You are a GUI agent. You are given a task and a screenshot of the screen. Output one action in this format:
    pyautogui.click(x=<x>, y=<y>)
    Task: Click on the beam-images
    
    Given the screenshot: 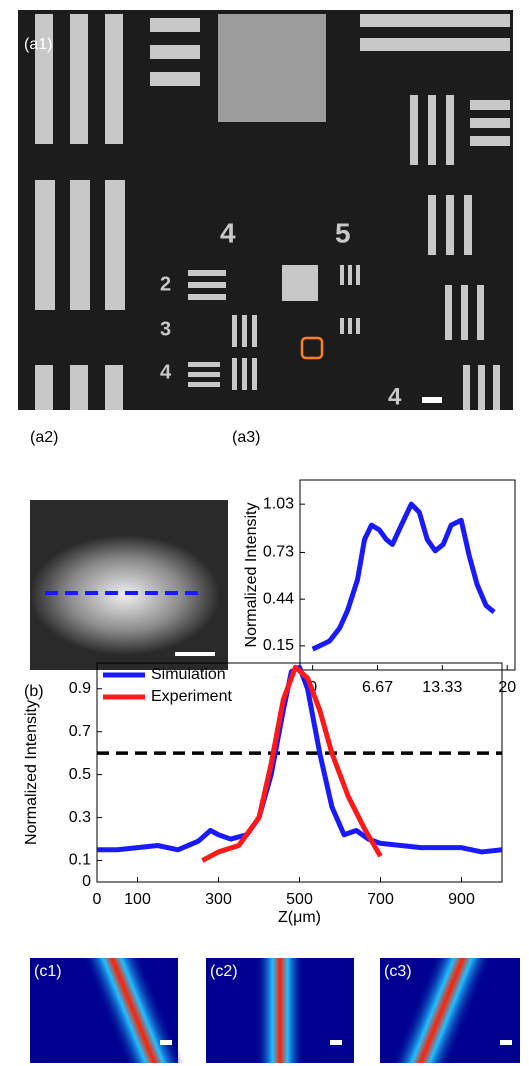 What is the action you would take?
    pyautogui.click(x=275, y=1010)
    